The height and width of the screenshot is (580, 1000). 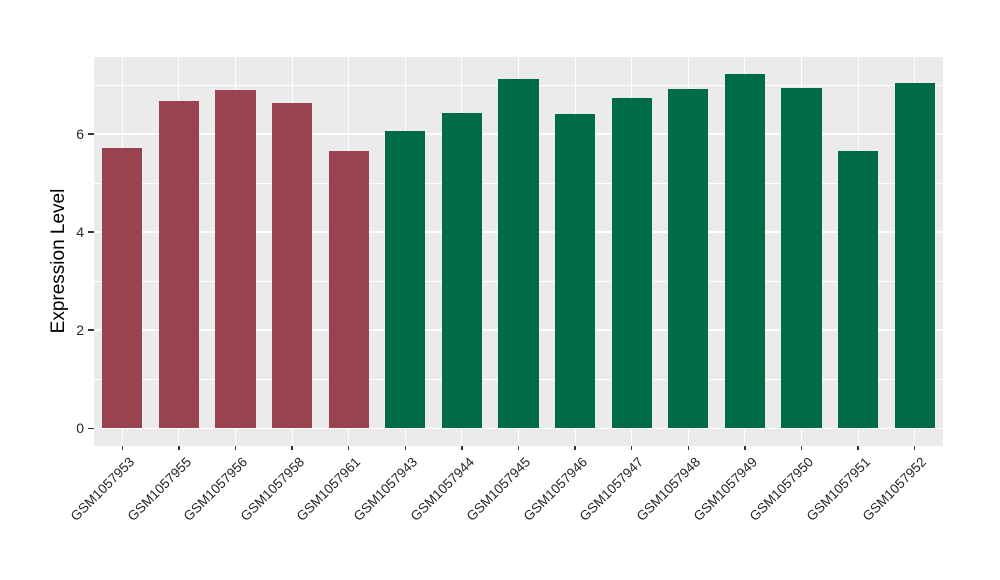 I want to click on y-tick-label: 0, so click(x=80, y=428).